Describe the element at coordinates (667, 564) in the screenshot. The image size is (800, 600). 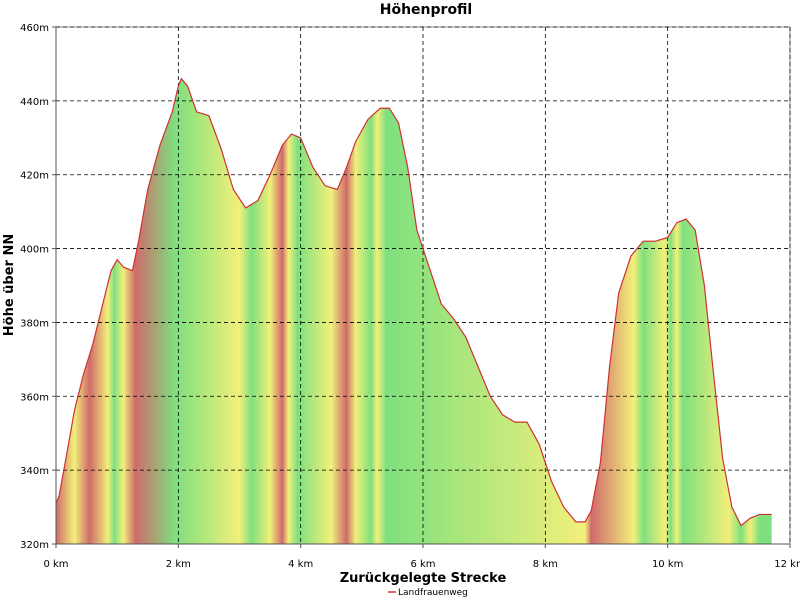
I see `x-tick-label: 10 km` at that location.